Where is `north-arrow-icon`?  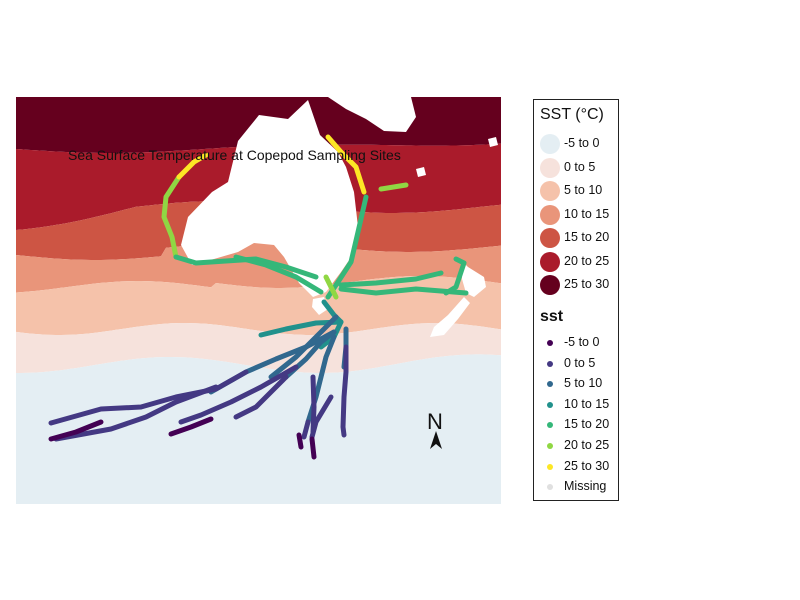 north-arrow-icon is located at coordinates (436, 440).